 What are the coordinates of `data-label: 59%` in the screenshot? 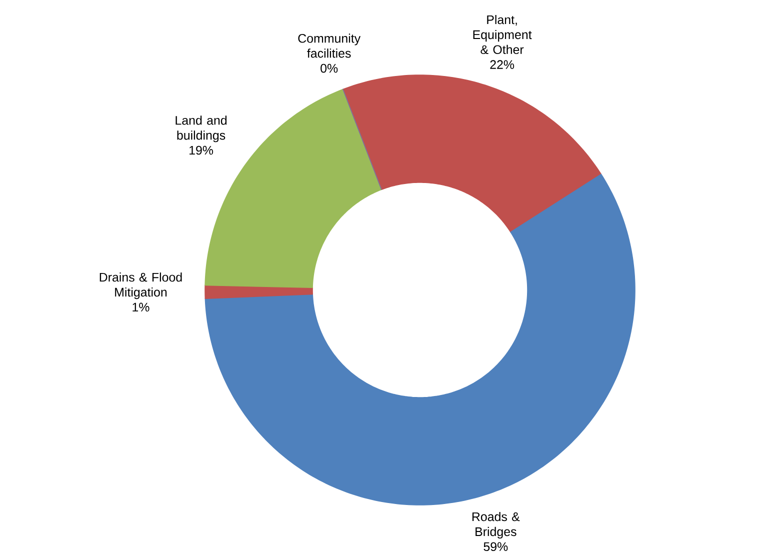 It's located at (496, 547).